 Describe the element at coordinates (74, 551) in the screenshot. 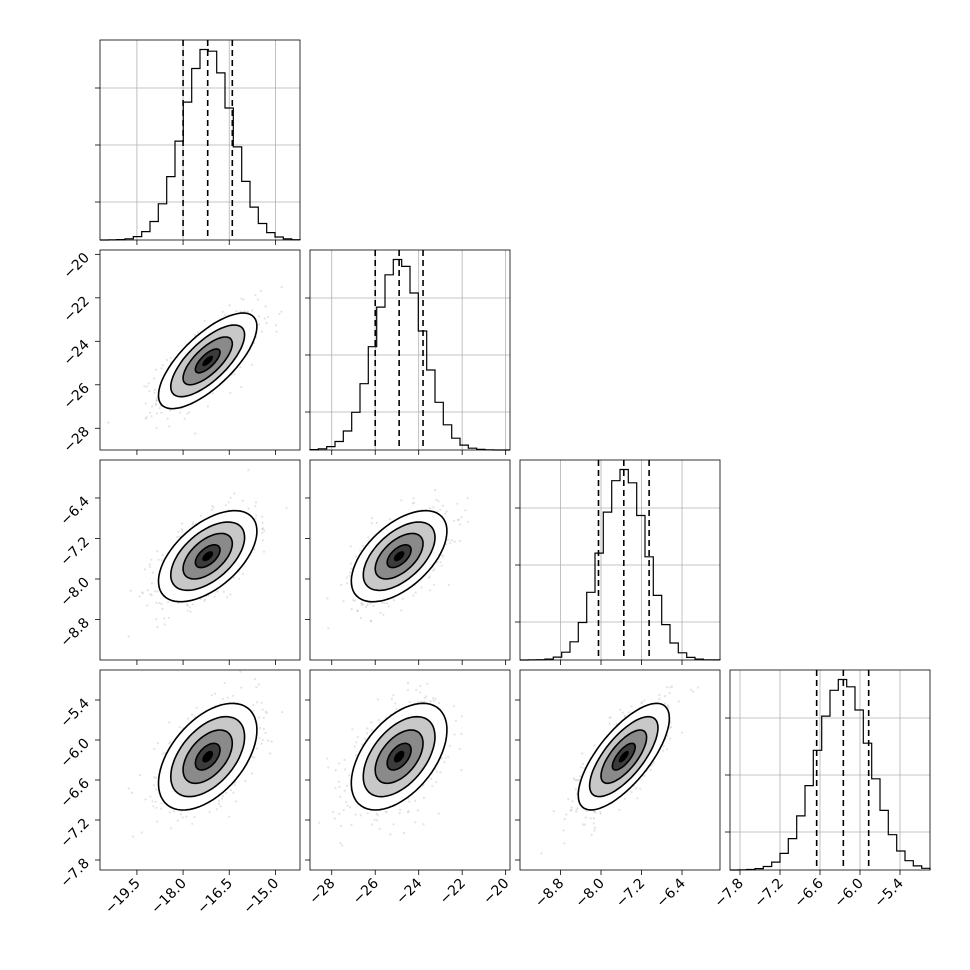

I see `y-tick-label: −7.2` at that location.